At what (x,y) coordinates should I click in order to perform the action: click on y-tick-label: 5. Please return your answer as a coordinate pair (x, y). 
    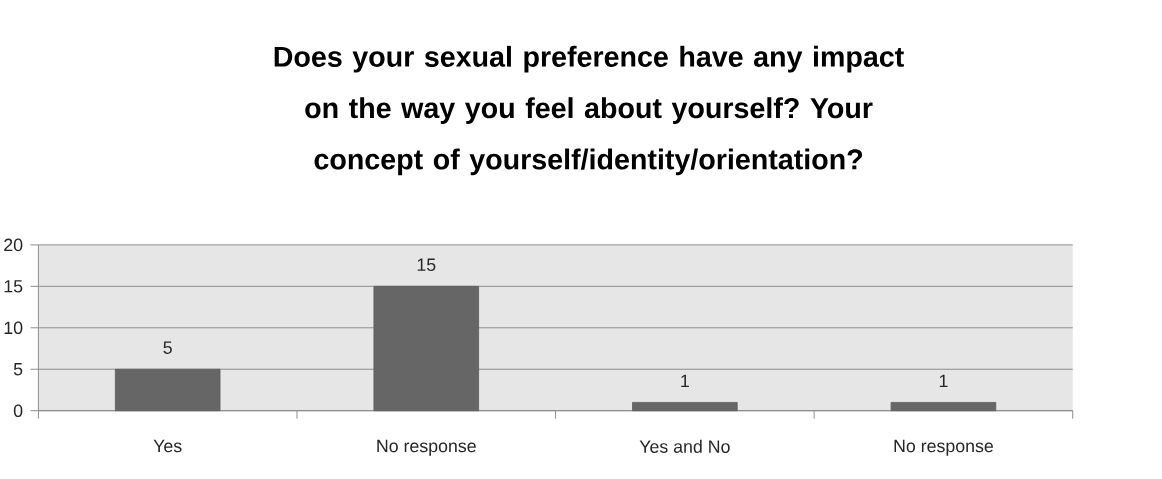
    Looking at the image, I should click on (18, 369).